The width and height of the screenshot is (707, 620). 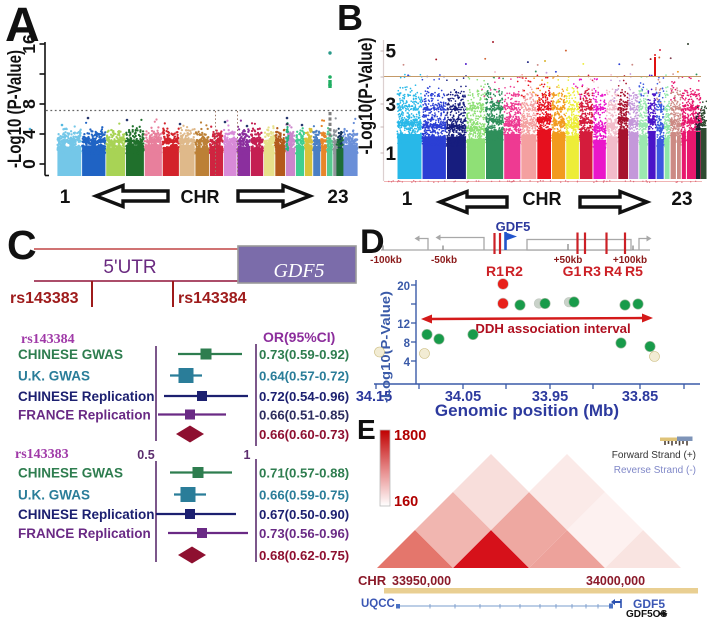 I want to click on svg-text: 3, so click(x=391, y=105).